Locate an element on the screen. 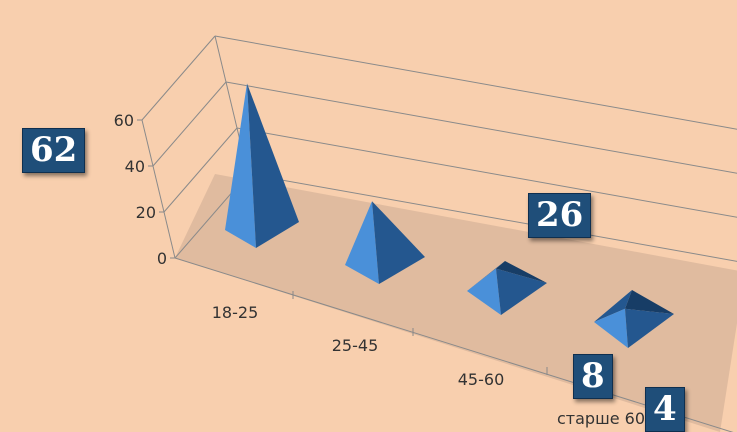  pyramid-1-front-face is located at coordinates (362, 242).